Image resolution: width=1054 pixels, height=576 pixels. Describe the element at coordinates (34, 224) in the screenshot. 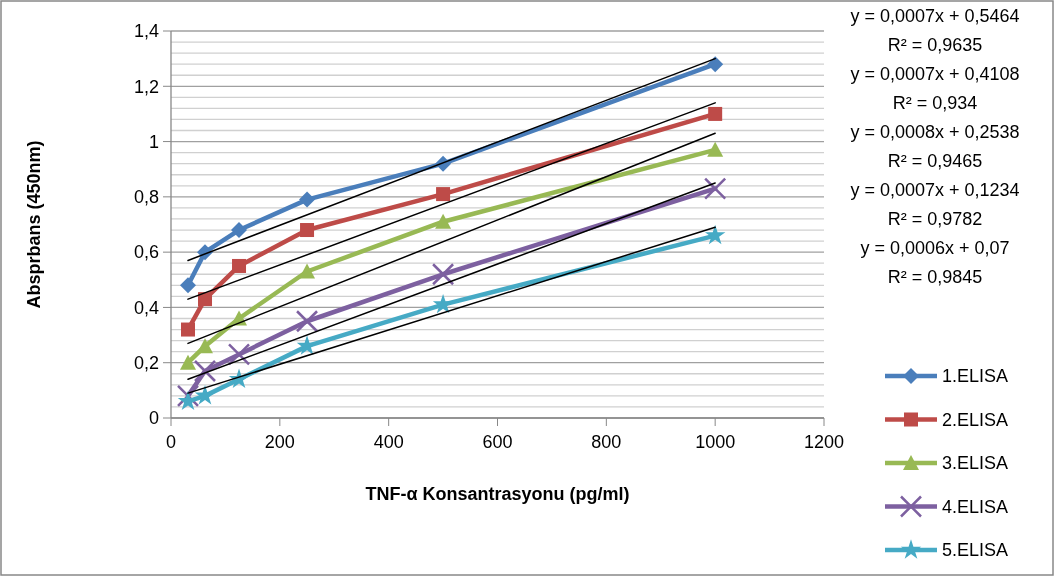

I see `y-axis-title: Absprbans (450nm)` at that location.